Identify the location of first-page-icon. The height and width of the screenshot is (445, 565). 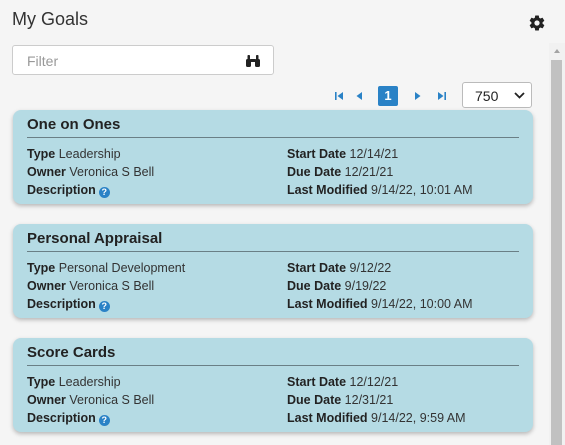
(340, 96).